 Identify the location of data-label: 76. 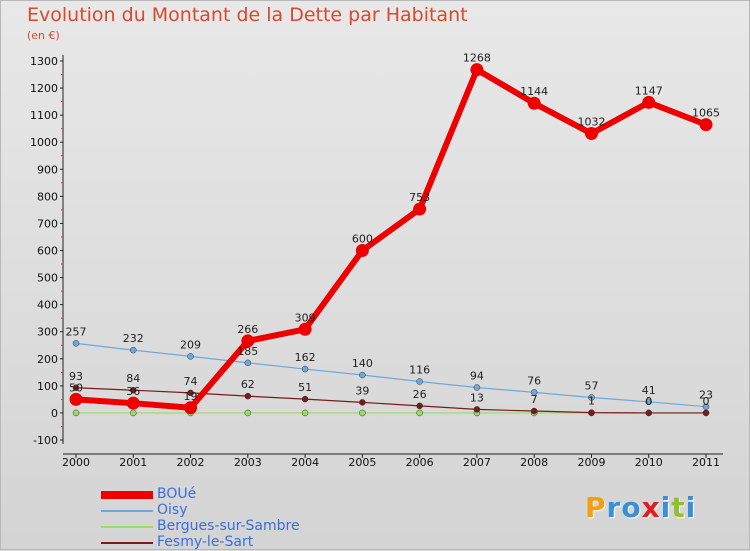
(534, 380).